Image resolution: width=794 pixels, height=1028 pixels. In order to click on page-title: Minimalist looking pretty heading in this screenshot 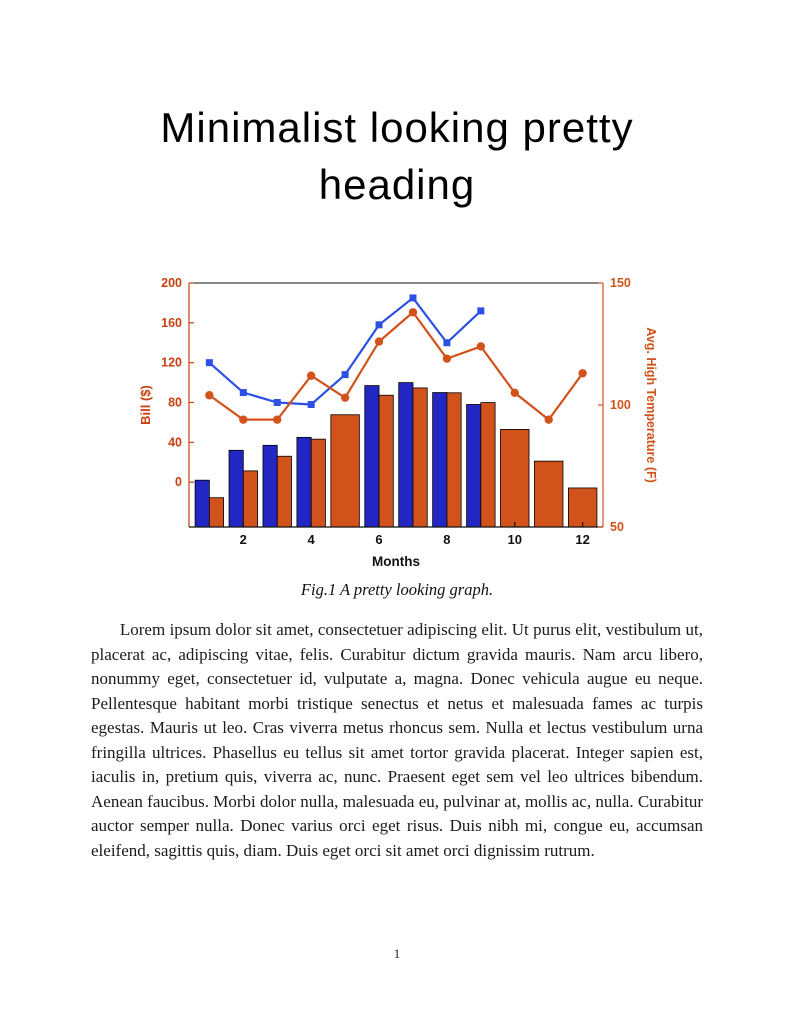, I will do `click(397, 156)`.